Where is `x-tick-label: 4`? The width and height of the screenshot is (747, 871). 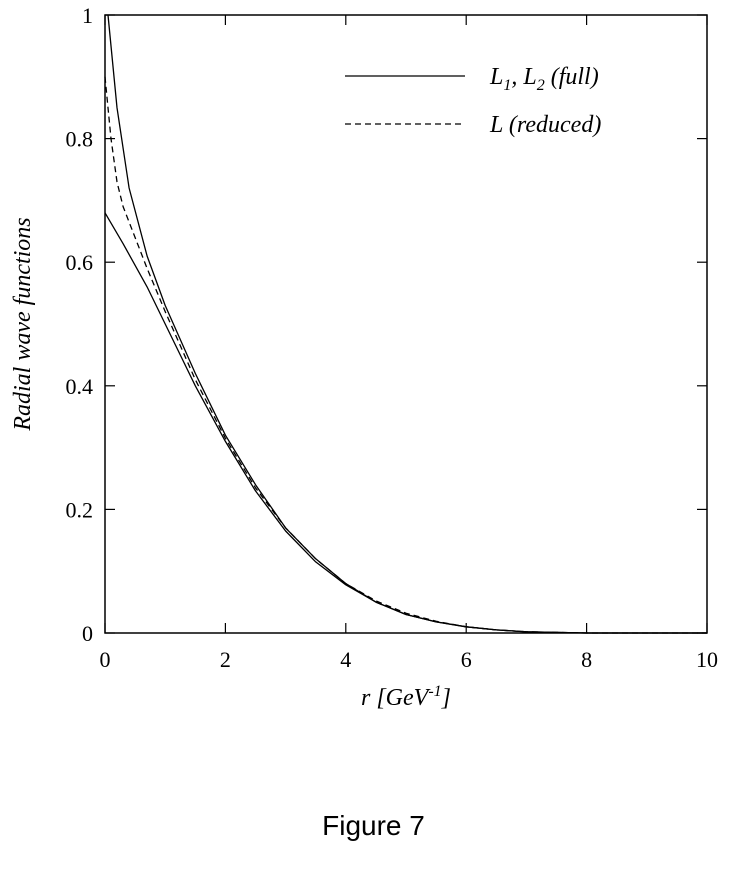
x-tick-label: 4 is located at coordinates (345, 659).